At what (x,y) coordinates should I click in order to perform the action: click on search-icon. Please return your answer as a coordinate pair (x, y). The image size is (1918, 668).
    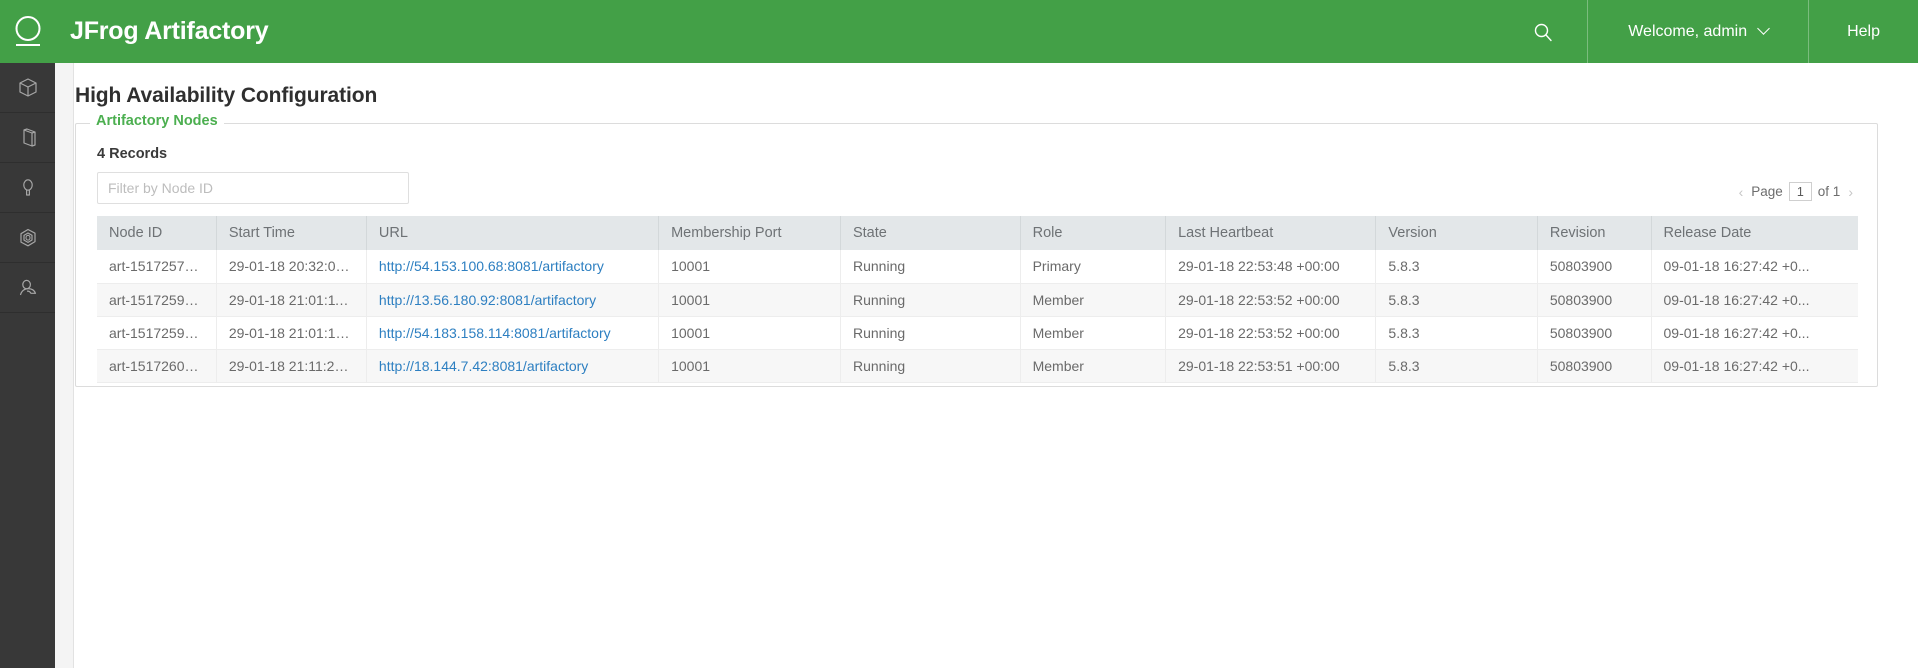
    Looking at the image, I should click on (1543, 32).